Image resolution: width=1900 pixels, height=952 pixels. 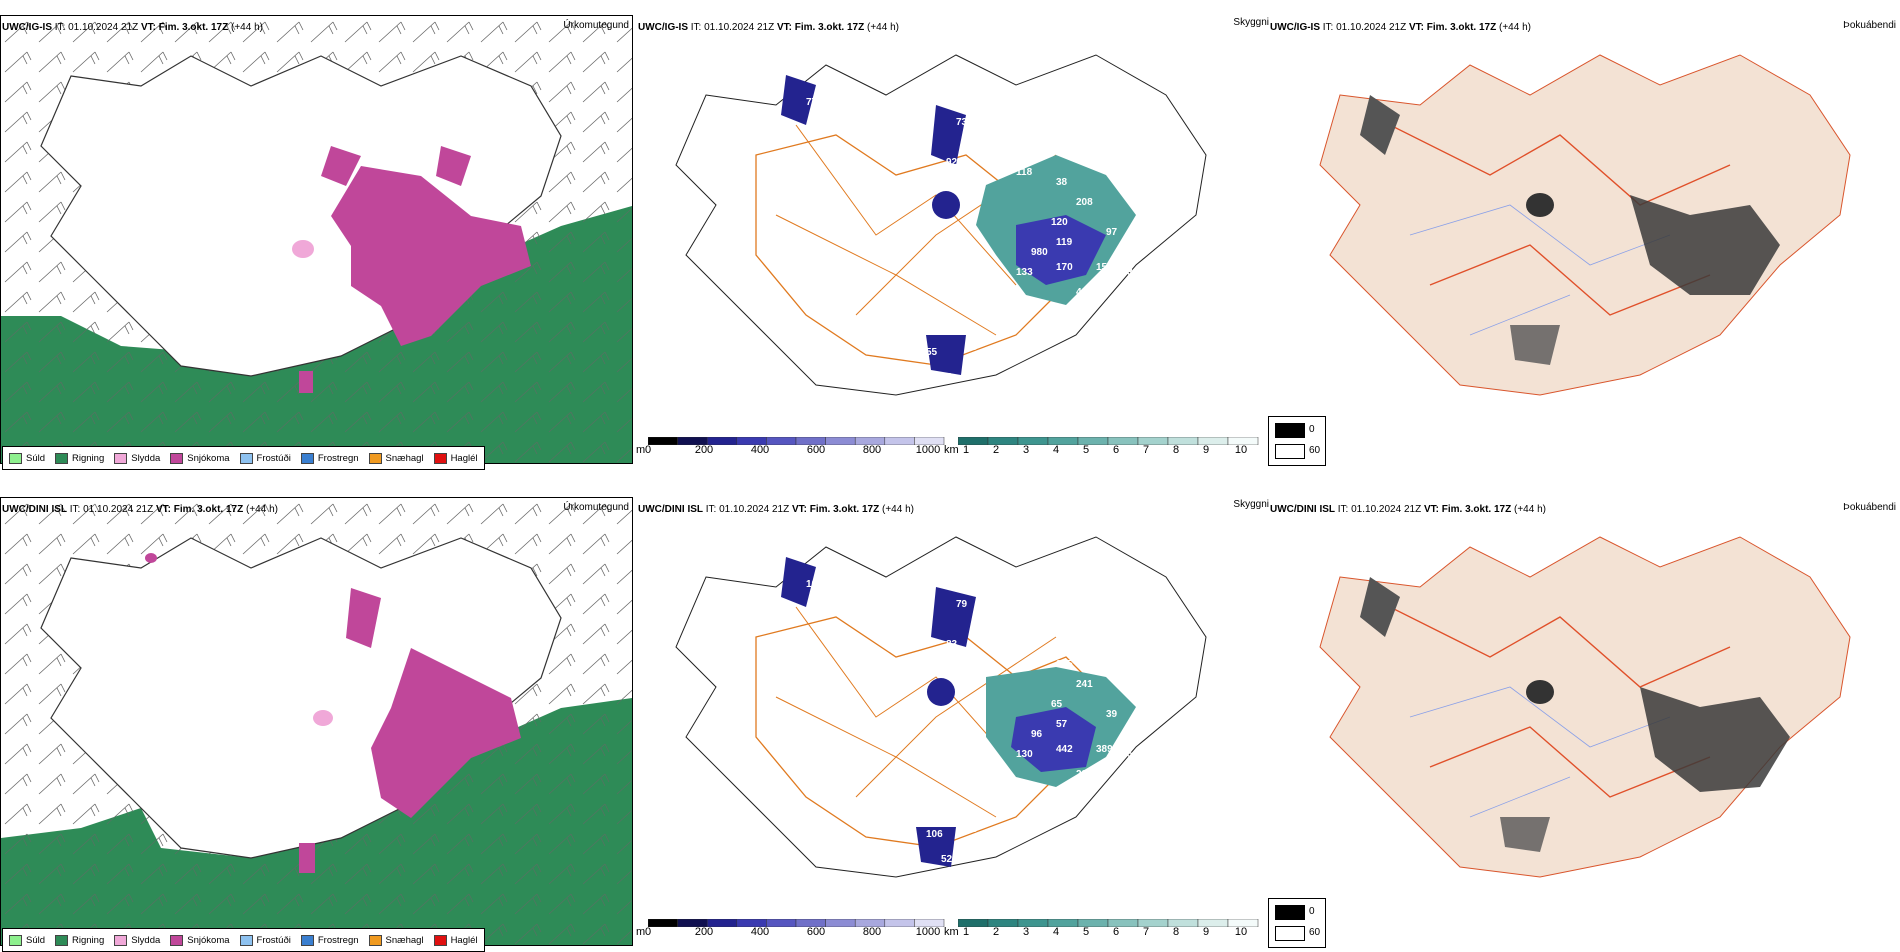 I want to click on visibility-value-label: 90, so click(x=1112, y=634).